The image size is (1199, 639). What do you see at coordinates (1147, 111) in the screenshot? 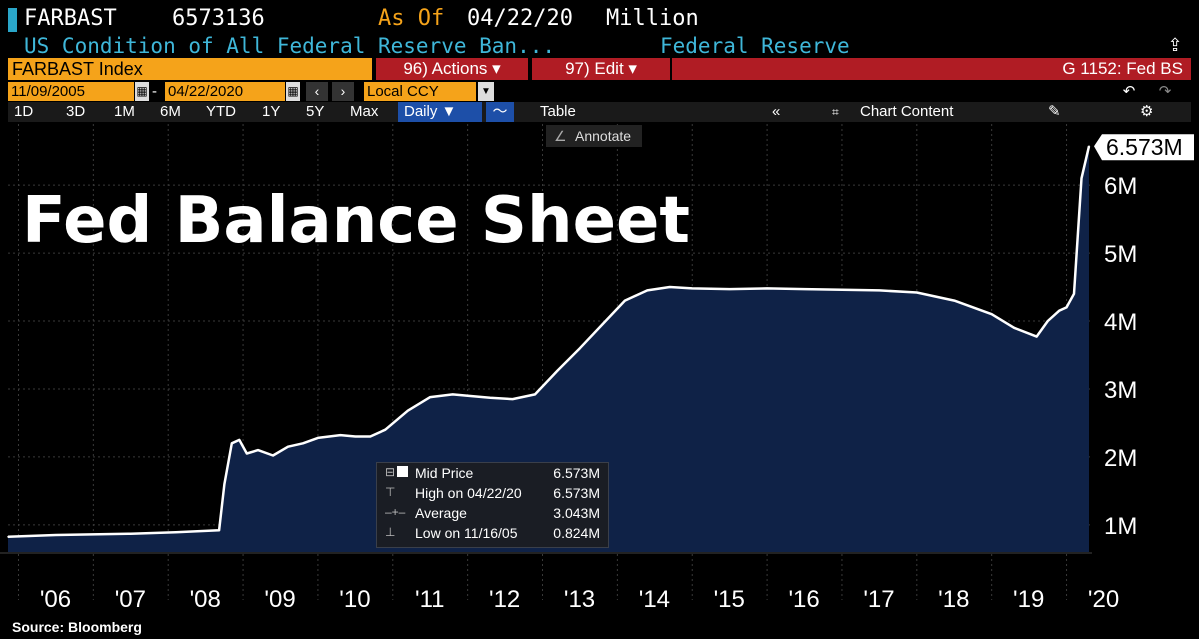
I see `gear-icon: ⚙` at bounding box center [1147, 111].